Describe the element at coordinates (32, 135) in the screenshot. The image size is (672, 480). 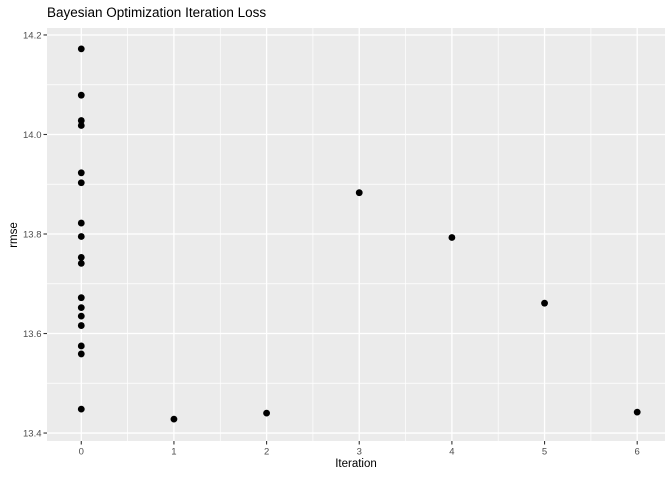
I see `y-tick-label: 14.0` at that location.